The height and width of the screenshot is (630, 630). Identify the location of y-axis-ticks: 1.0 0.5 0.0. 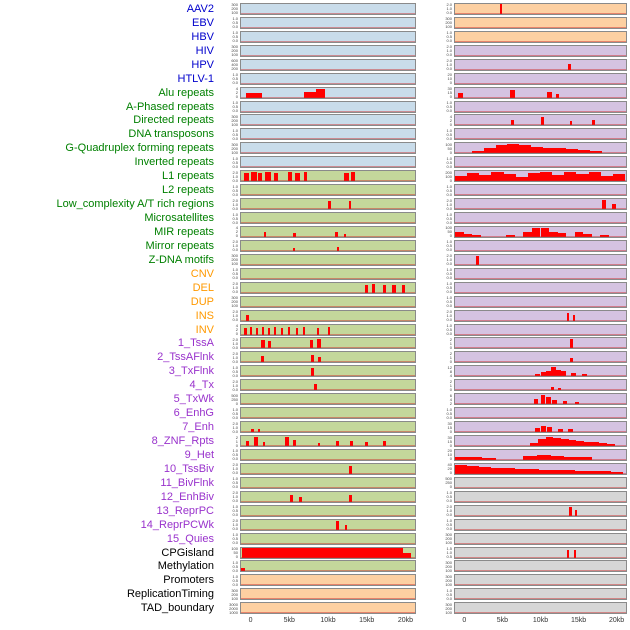
(435, 496).